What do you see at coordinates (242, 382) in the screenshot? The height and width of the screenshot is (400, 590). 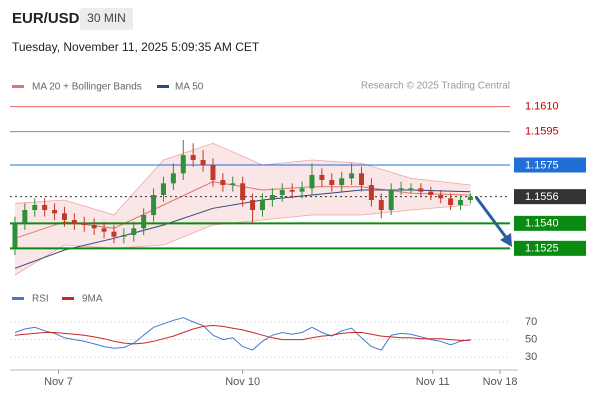 I see `x-tick-label: Nov 10` at bounding box center [242, 382].